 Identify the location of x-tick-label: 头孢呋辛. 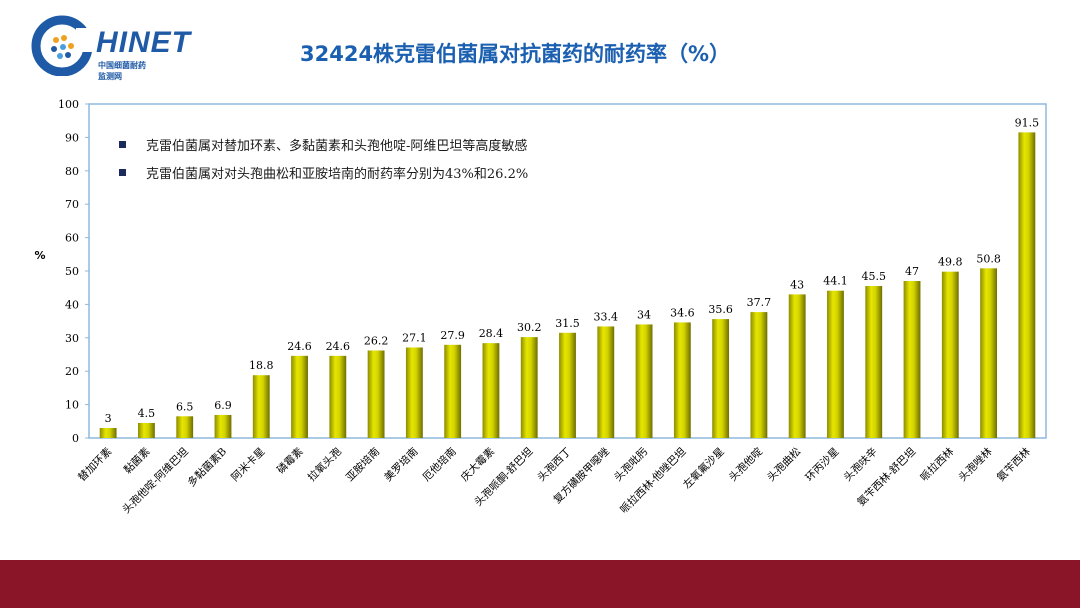
(860, 464).